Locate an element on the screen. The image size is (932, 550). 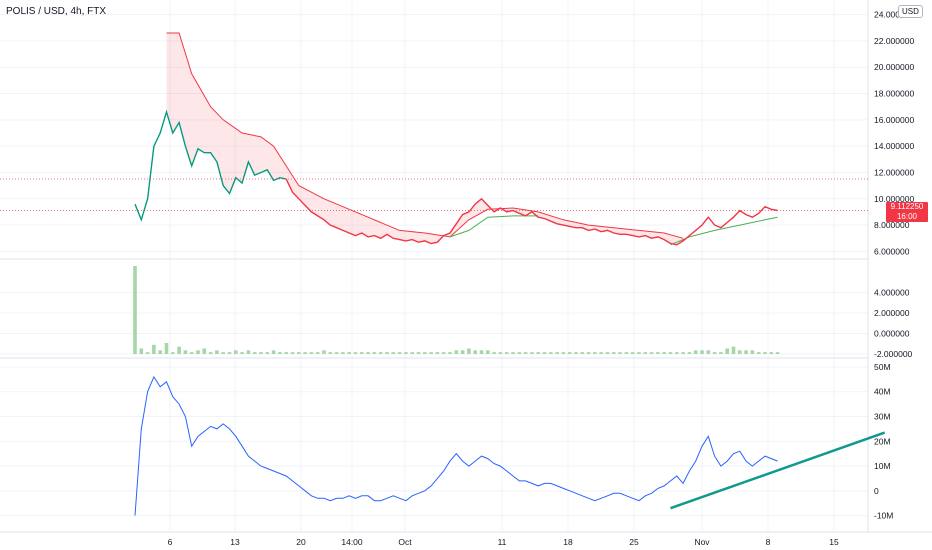
time-tick-label: 20 is located at coordinates (301, 542).